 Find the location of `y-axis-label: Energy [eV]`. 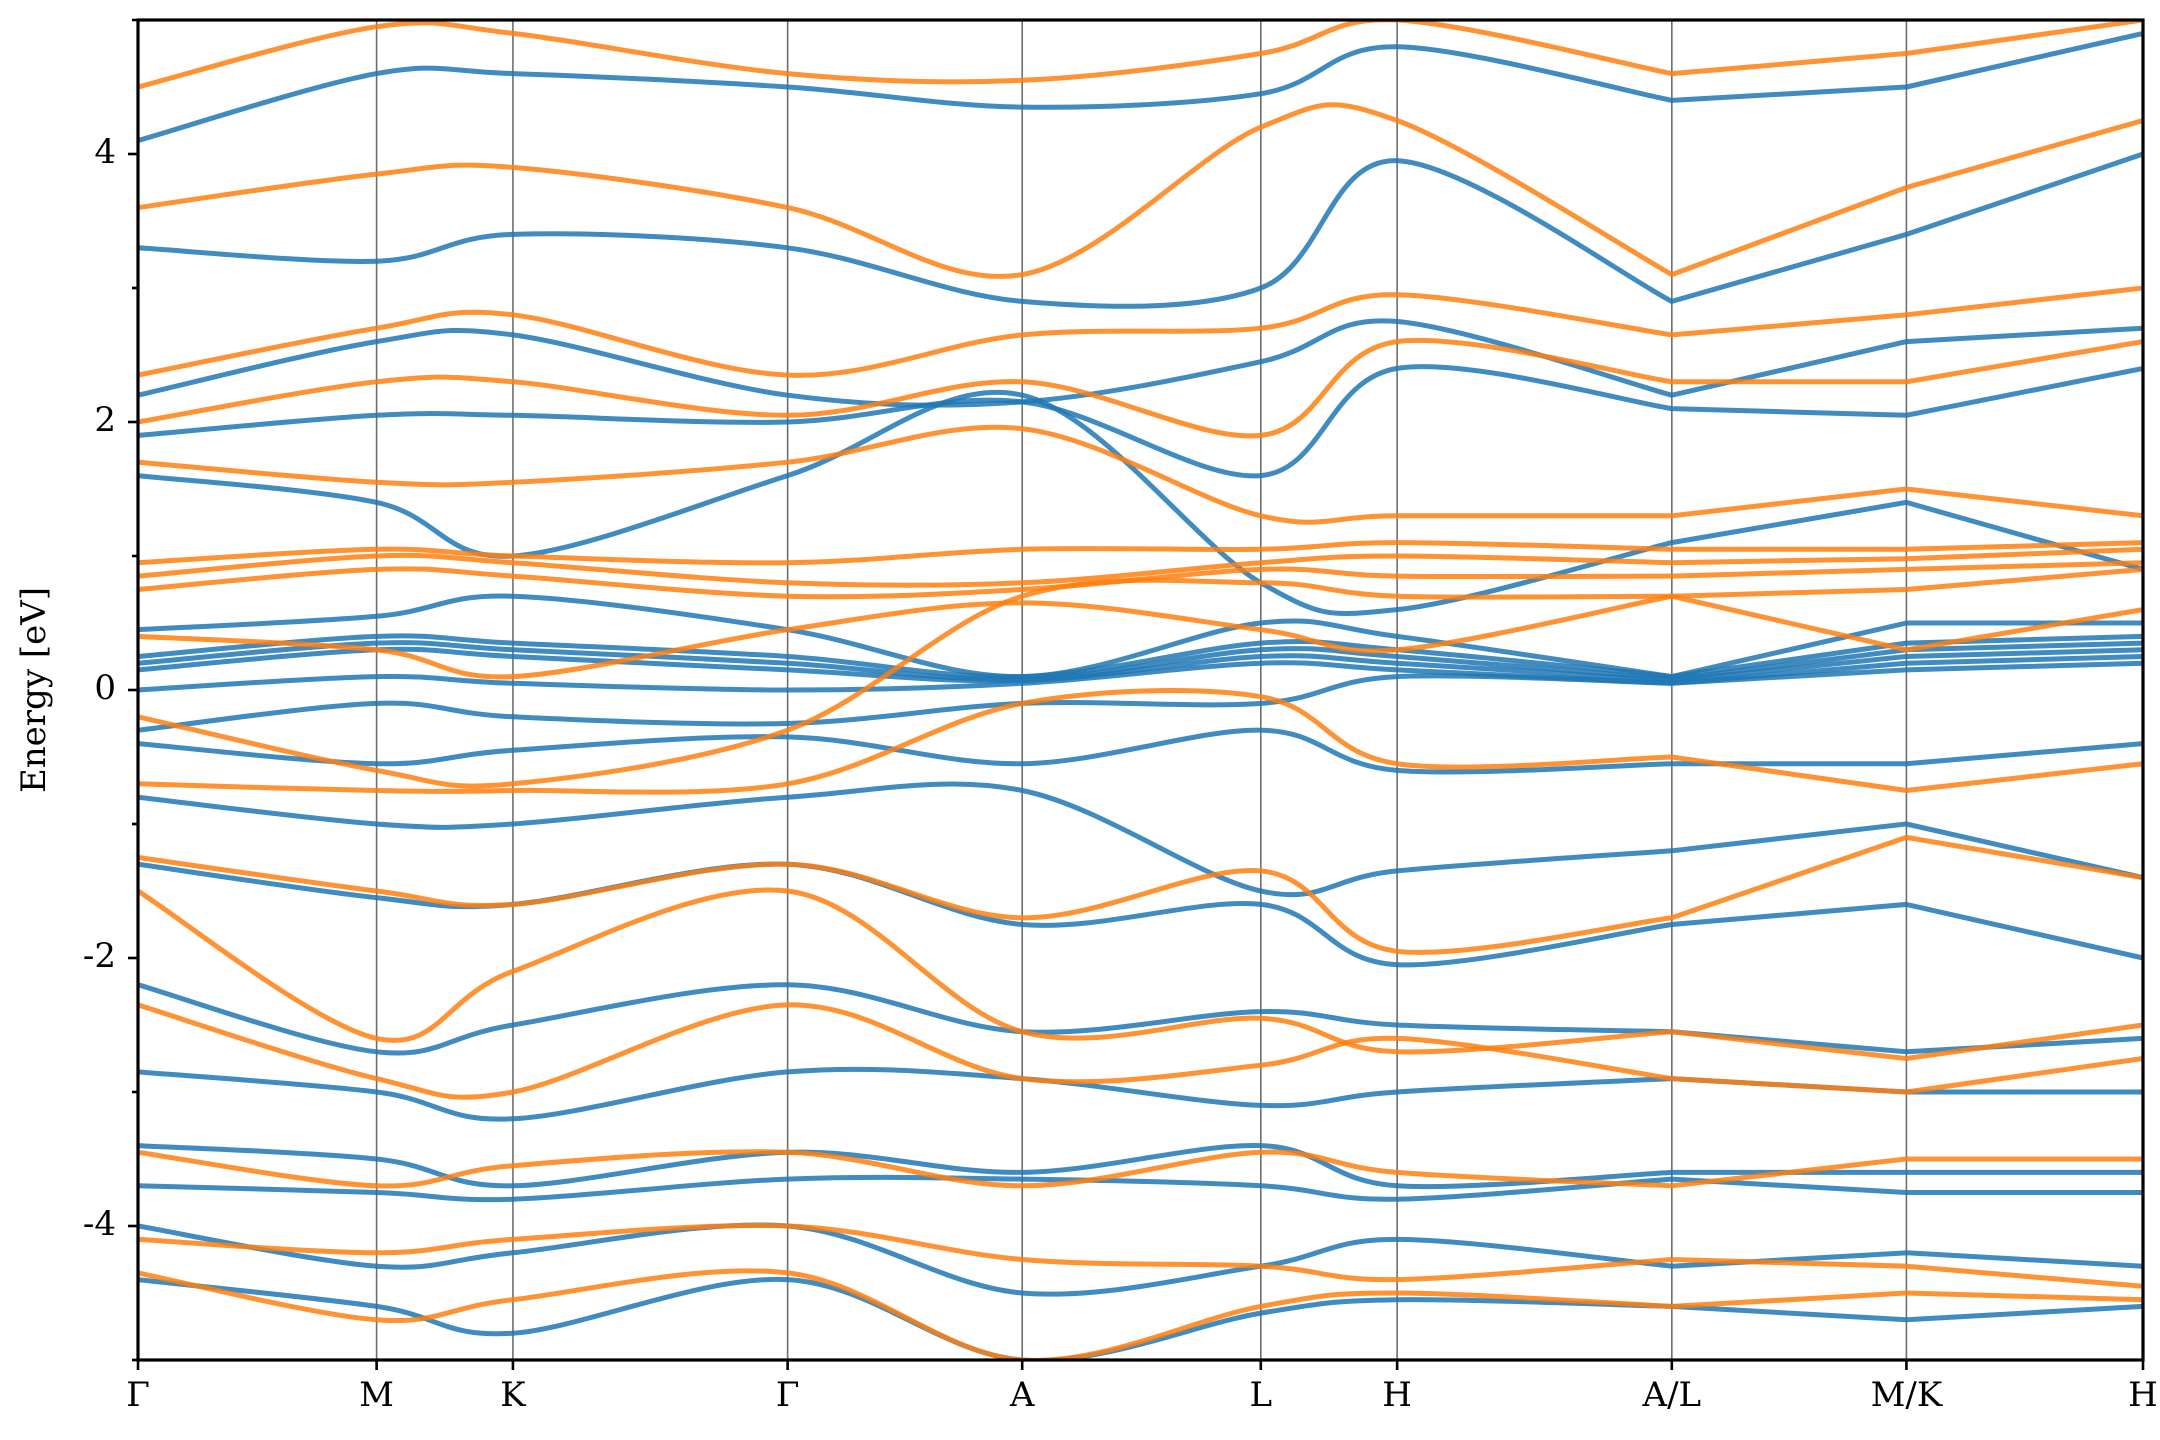

y-axis-label: Energy [eV] is located at coordinates (34, 690).